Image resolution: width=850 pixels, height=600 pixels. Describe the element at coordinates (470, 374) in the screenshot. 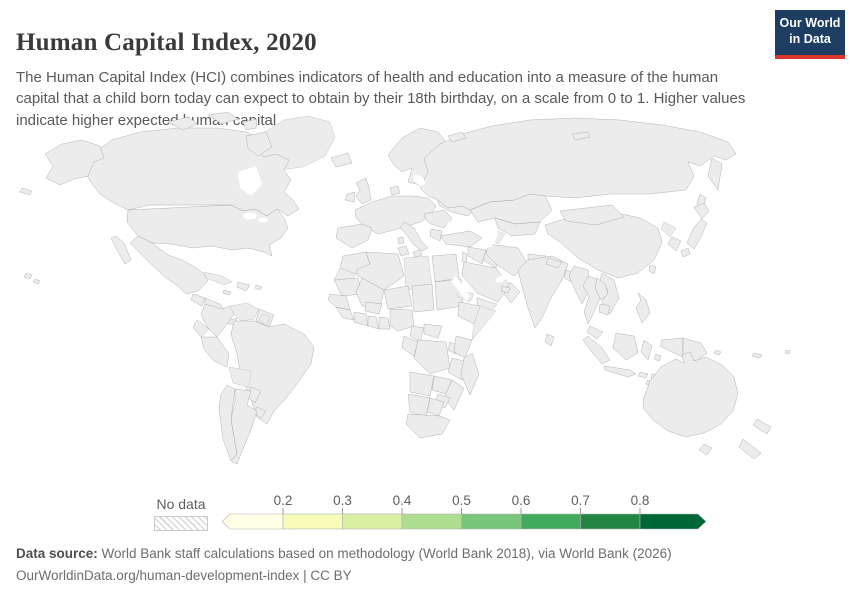

I see `country-madagascar` at that location.